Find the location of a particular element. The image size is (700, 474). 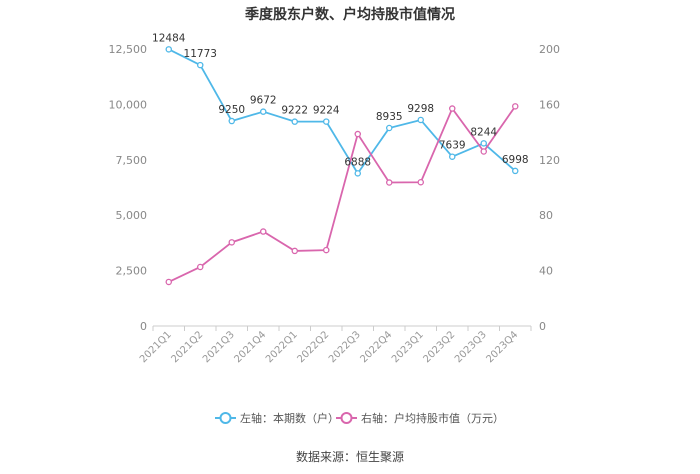

x-tick-label: 2021Q4 is located at coordinates (251, 347).